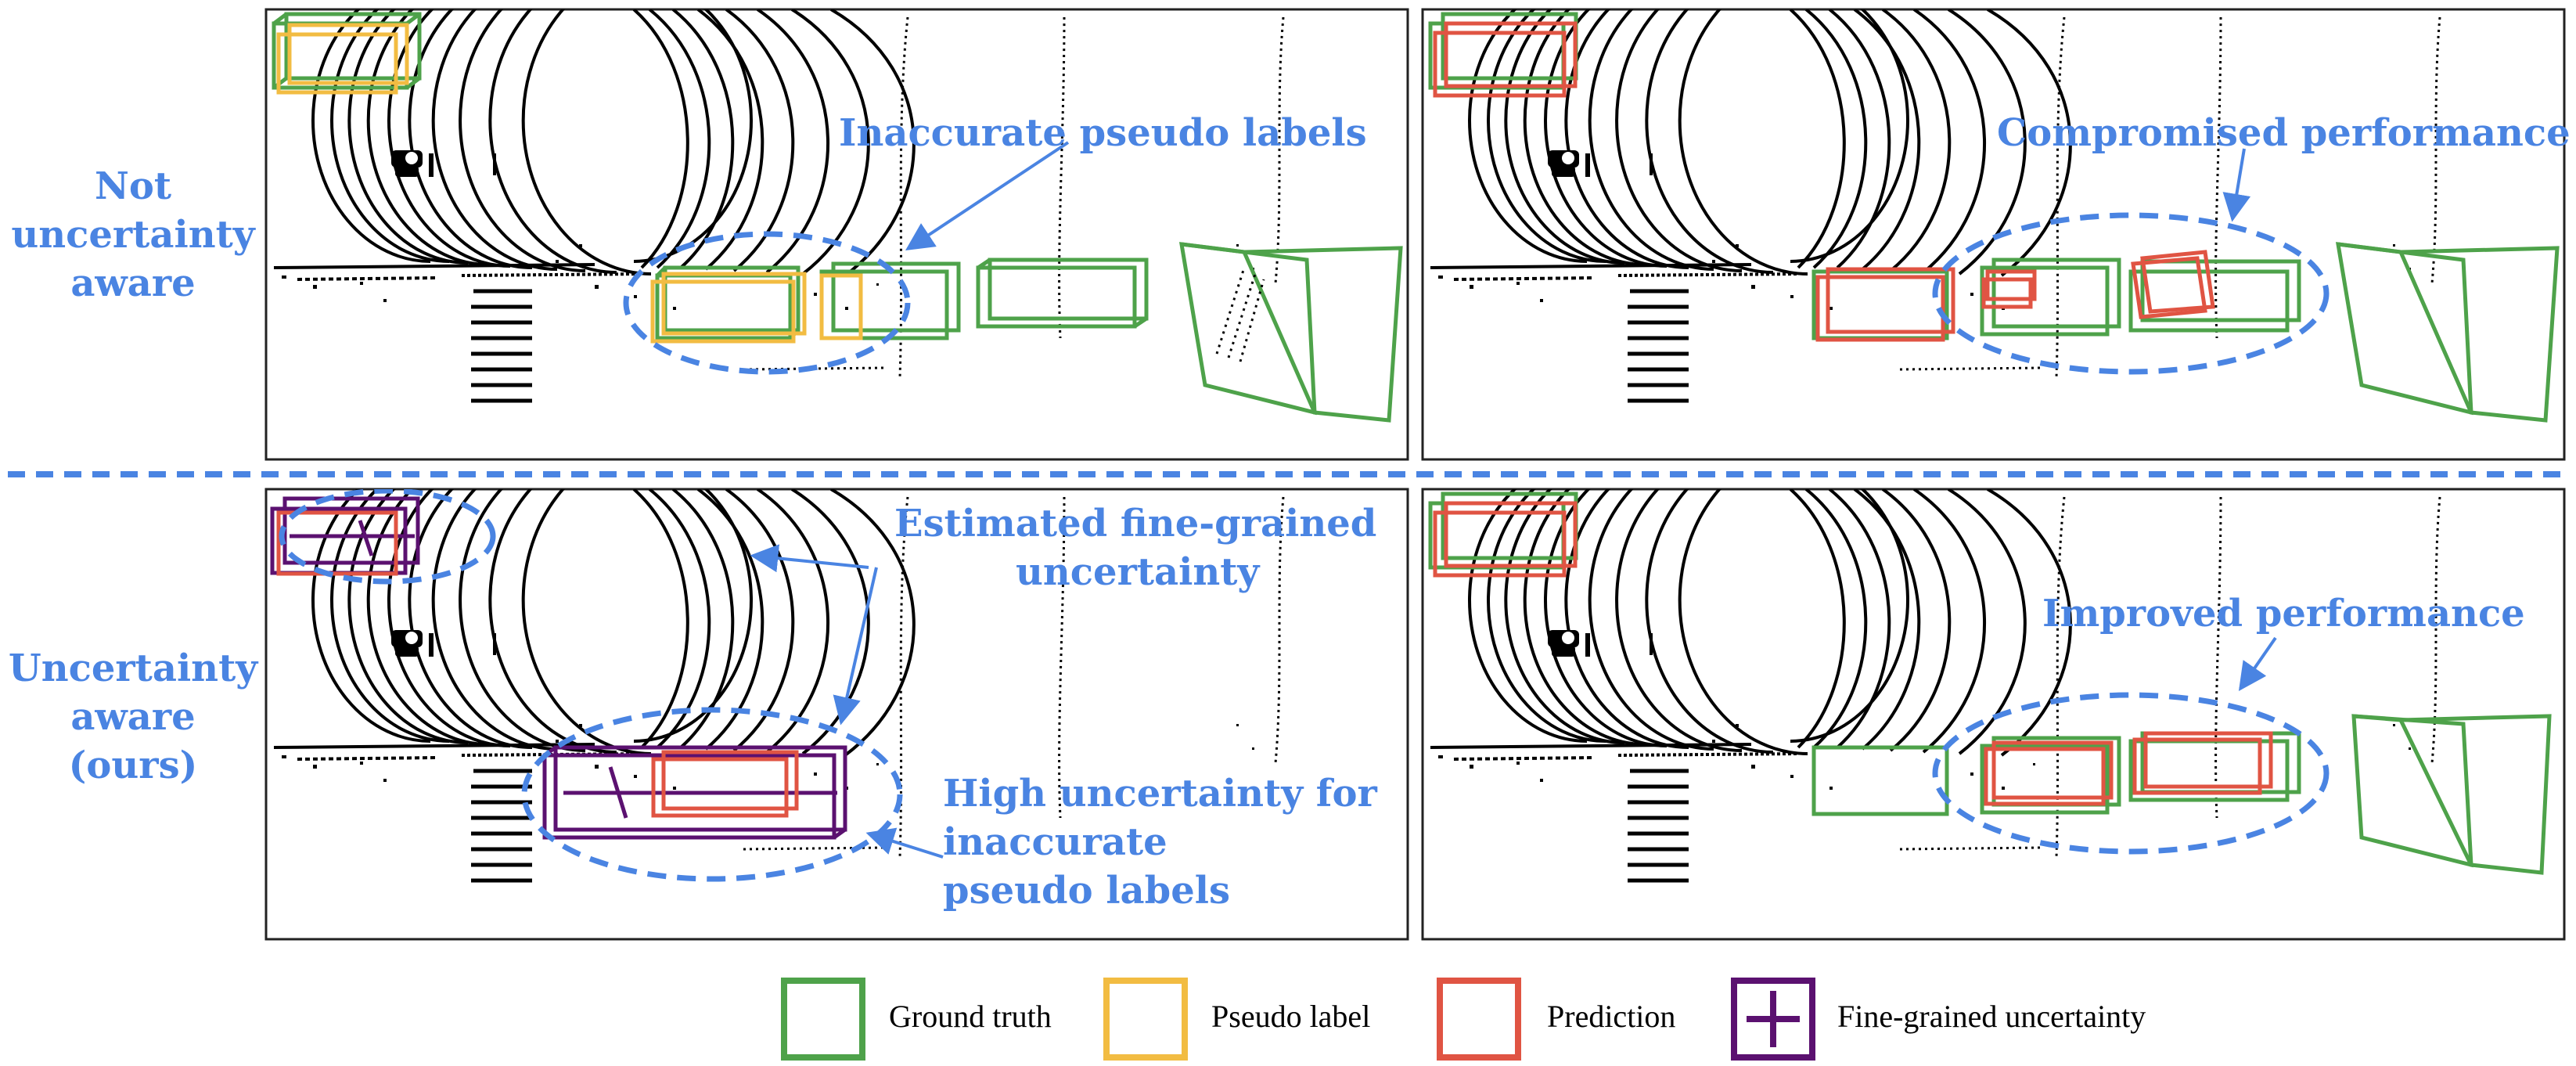 This screenshot has width=2576, height=1066. I want to click on svg-text: Not, so click(133, 186).